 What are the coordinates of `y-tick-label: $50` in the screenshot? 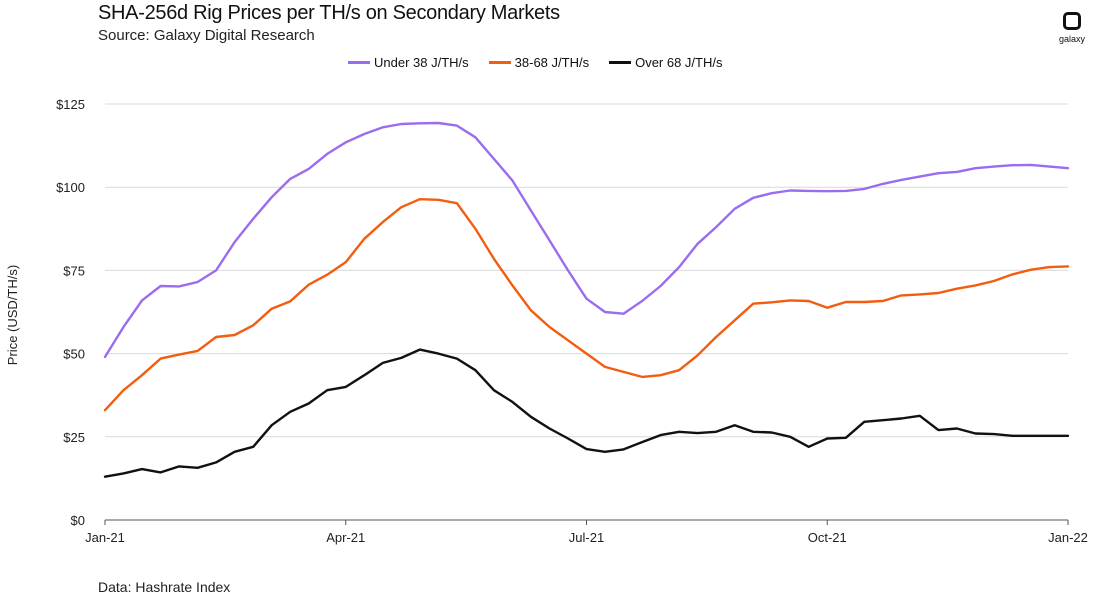 It's located at (74, 354).